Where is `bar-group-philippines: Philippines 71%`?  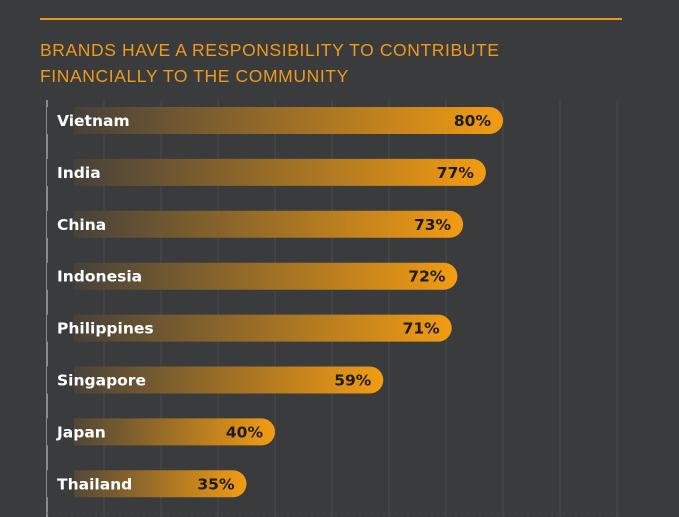
bar-group-philippines: Philippines 71% is located at coordinates (249, 328).